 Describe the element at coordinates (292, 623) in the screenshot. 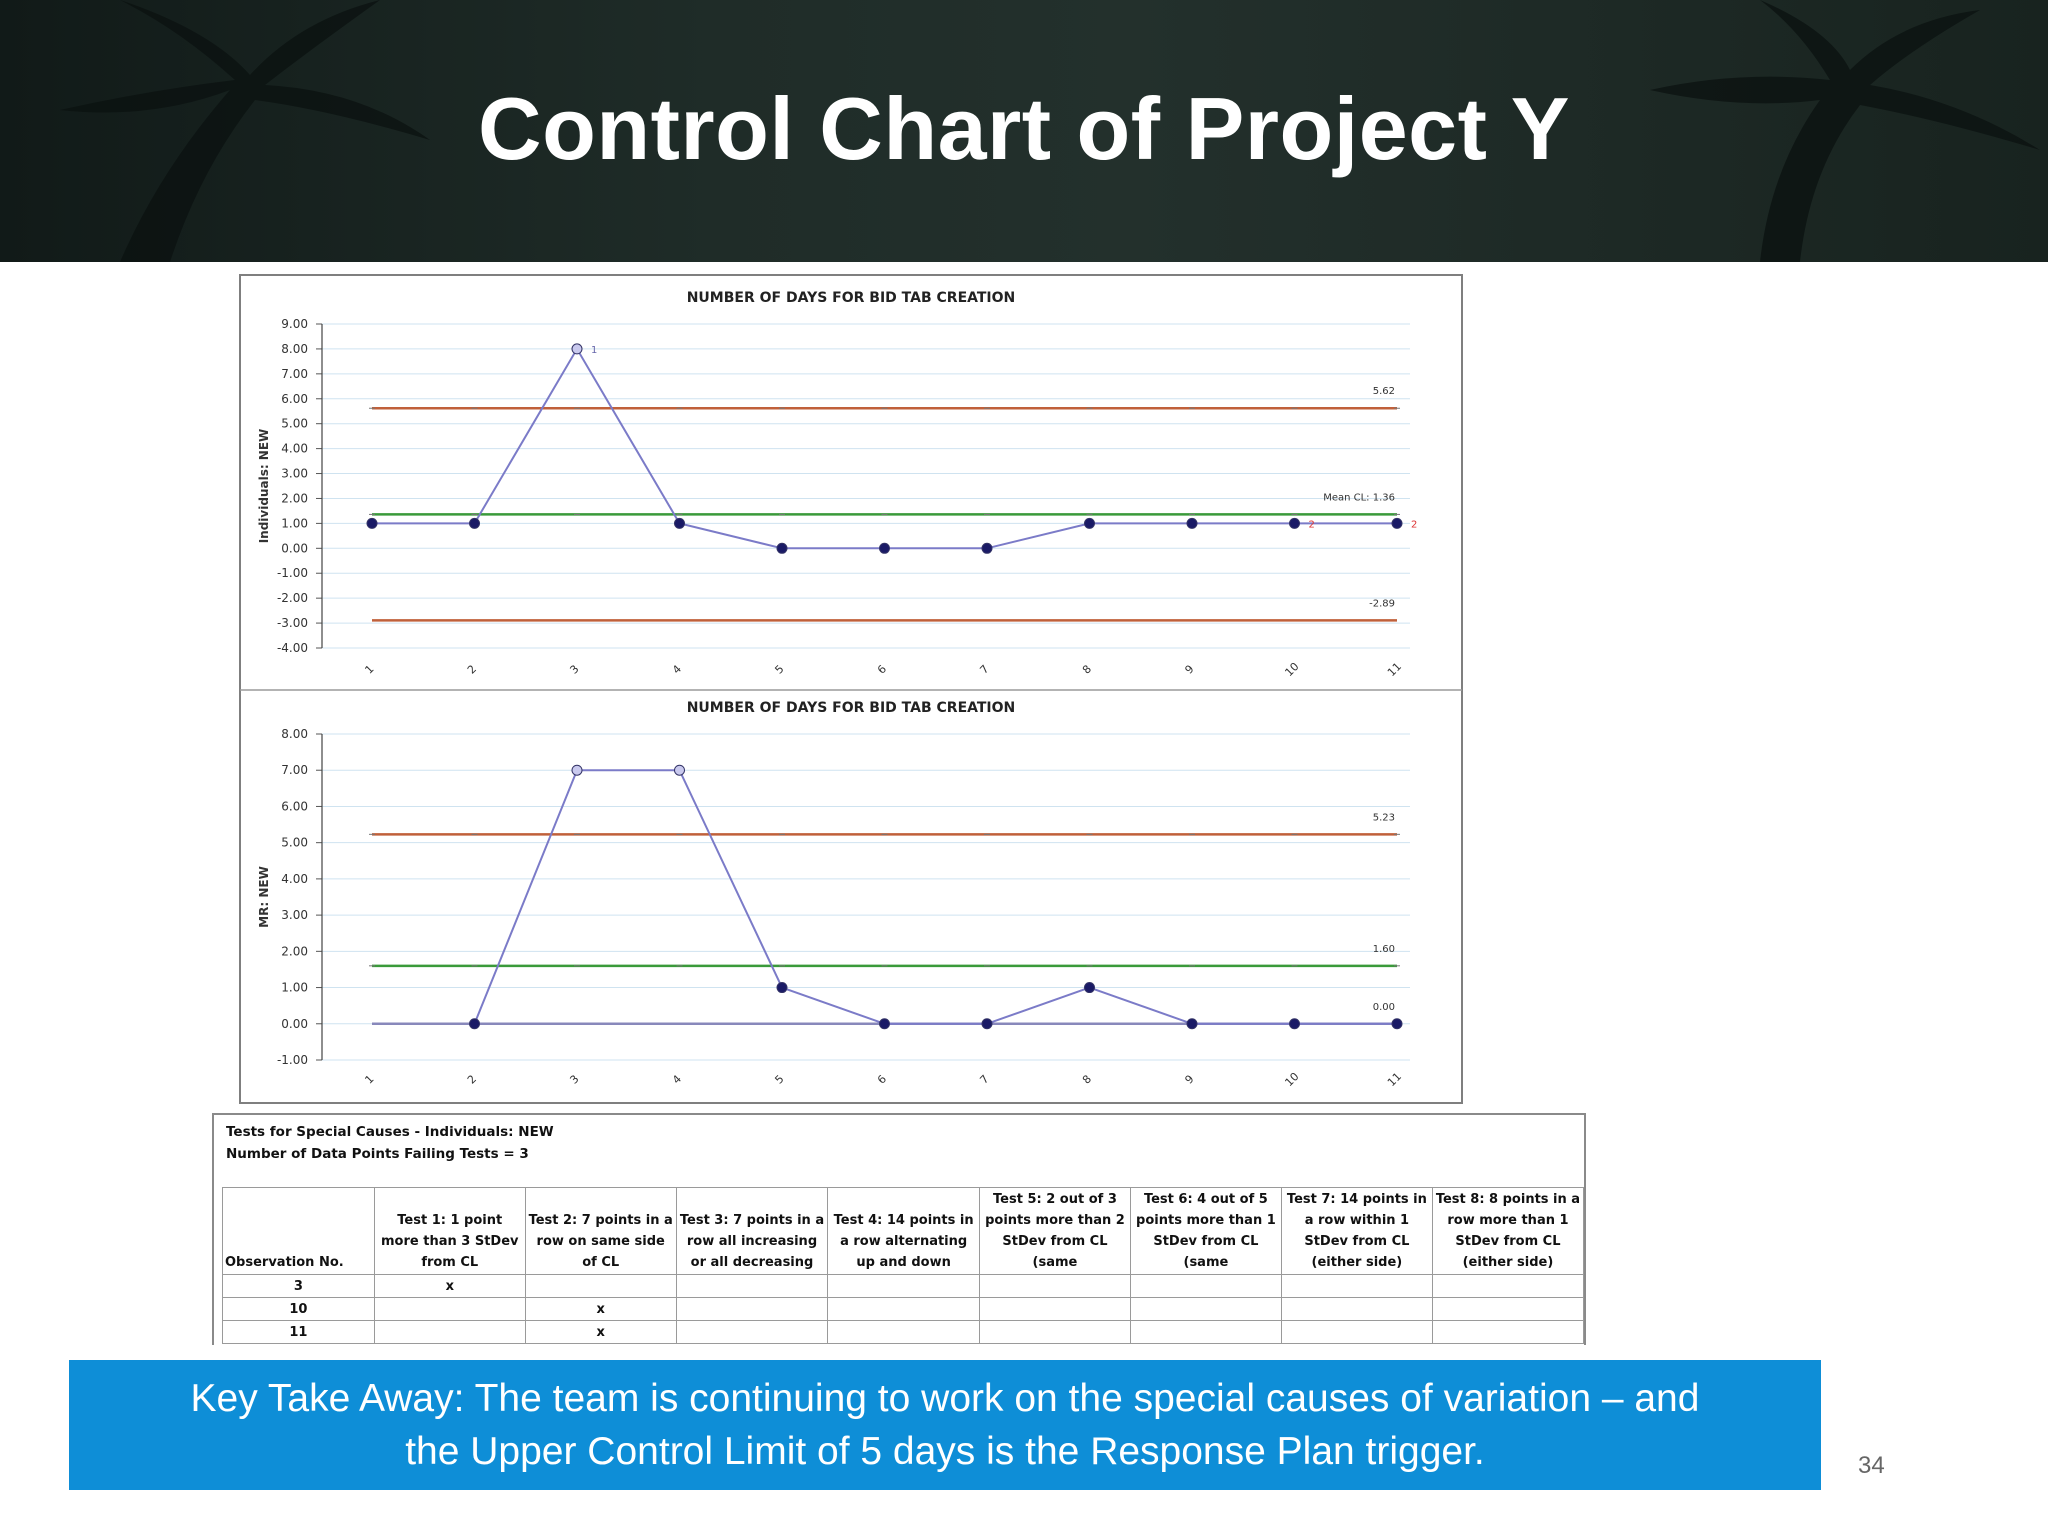

I see `y-tick-label: -3.00` at that location.